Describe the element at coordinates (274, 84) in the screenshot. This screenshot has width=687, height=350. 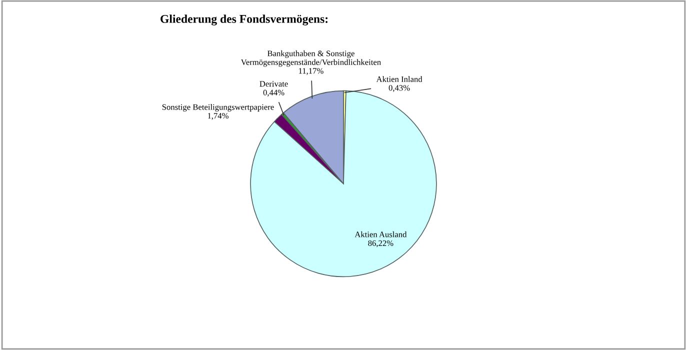
I see `slice-label: Derivate` at that location.